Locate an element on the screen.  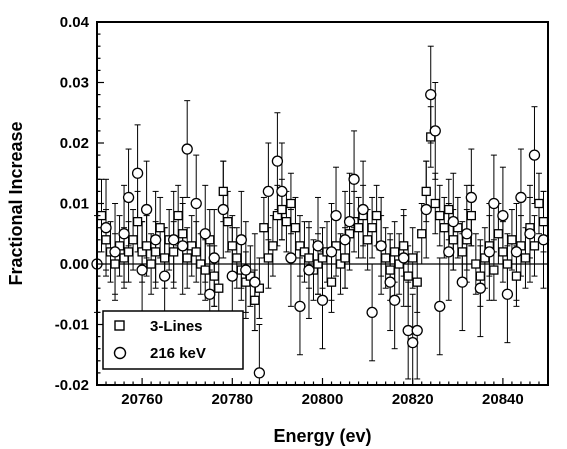
y-tick-label: 0.04 is located at coordinates (75, 22).